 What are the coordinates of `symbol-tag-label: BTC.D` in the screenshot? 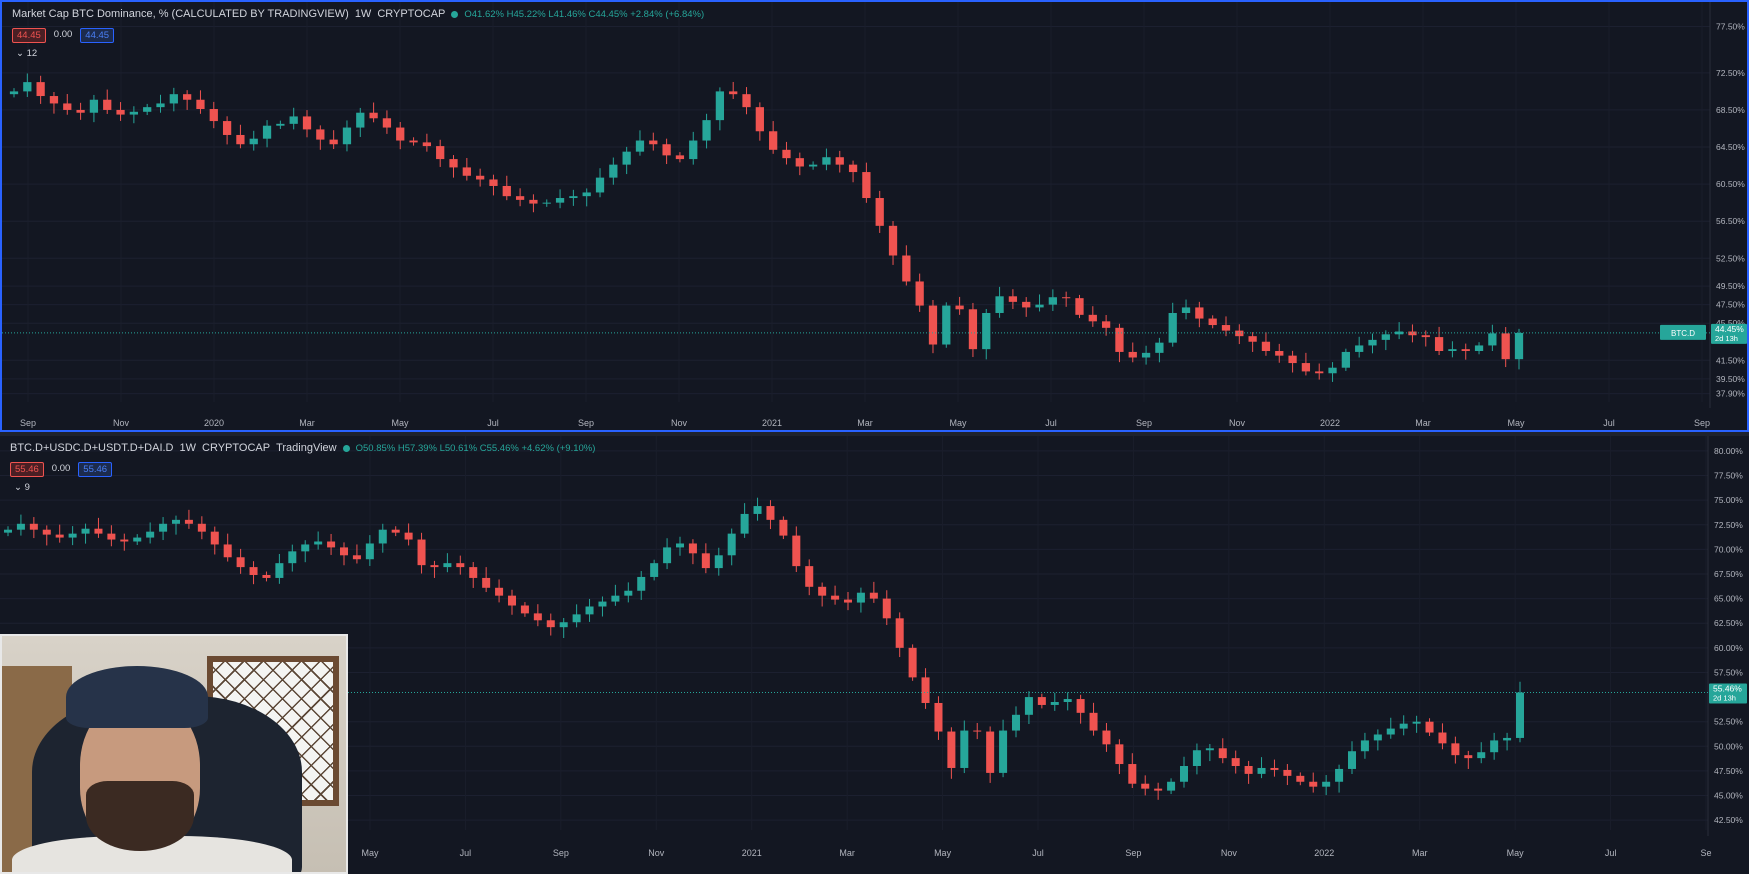 It's located at (1683, 333).